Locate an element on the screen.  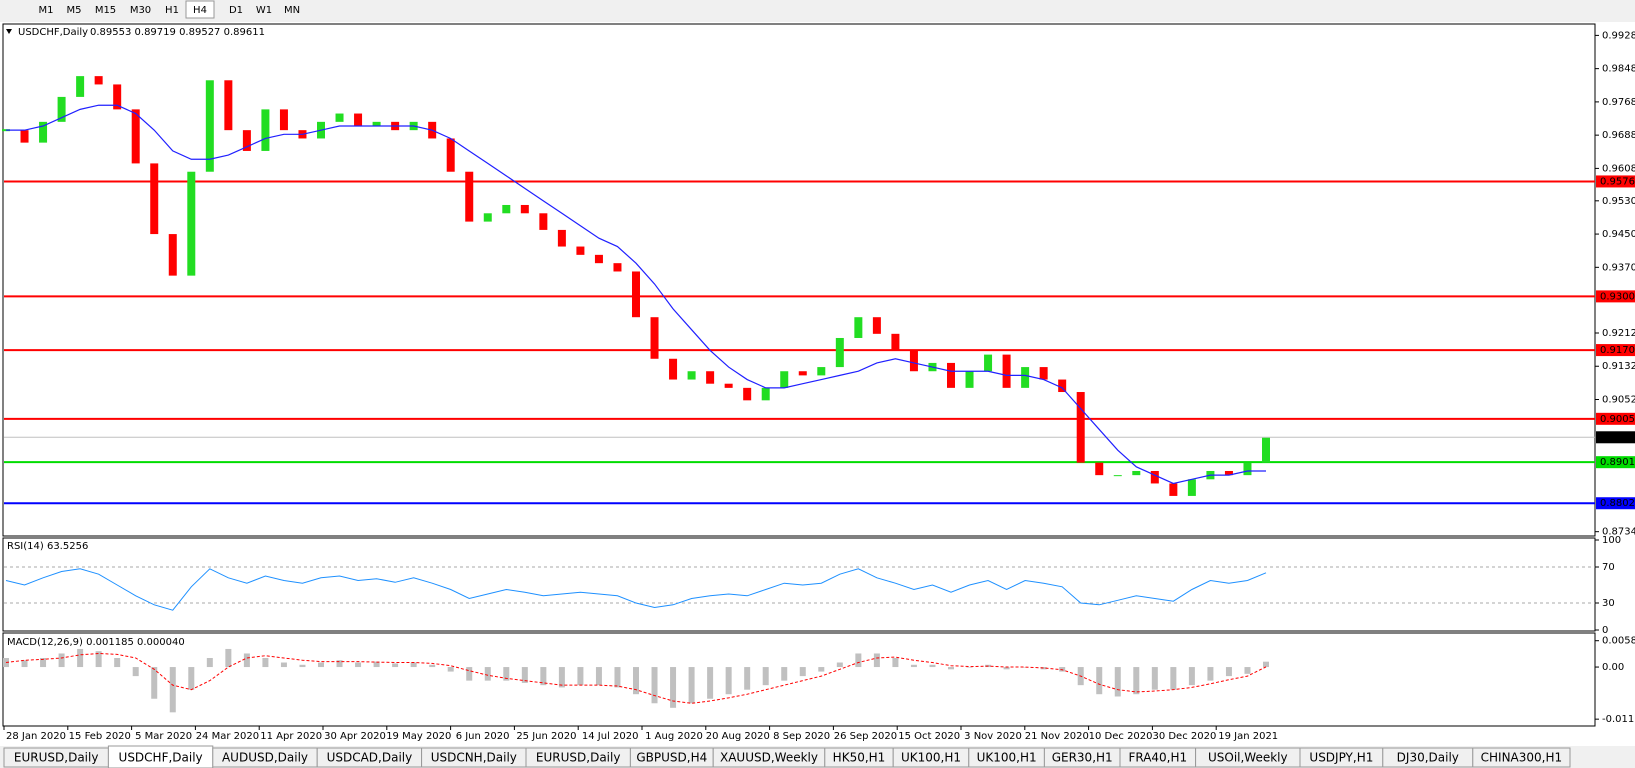
timeframe-button: M1 is located at coordinates (46, 10).